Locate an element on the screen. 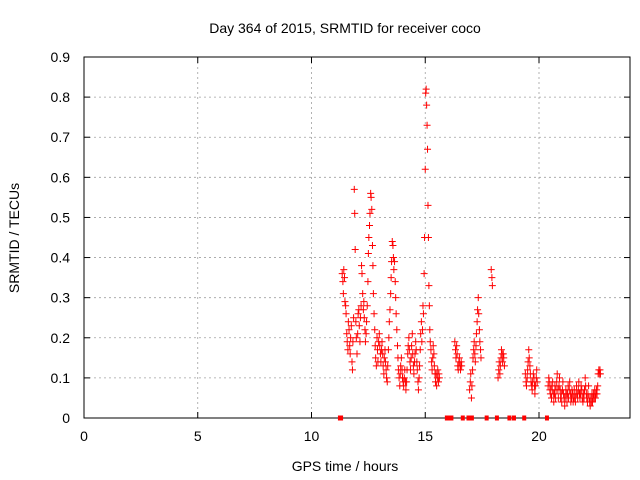  y-tick-label: 0.9 is located at coordinates (61, 57).